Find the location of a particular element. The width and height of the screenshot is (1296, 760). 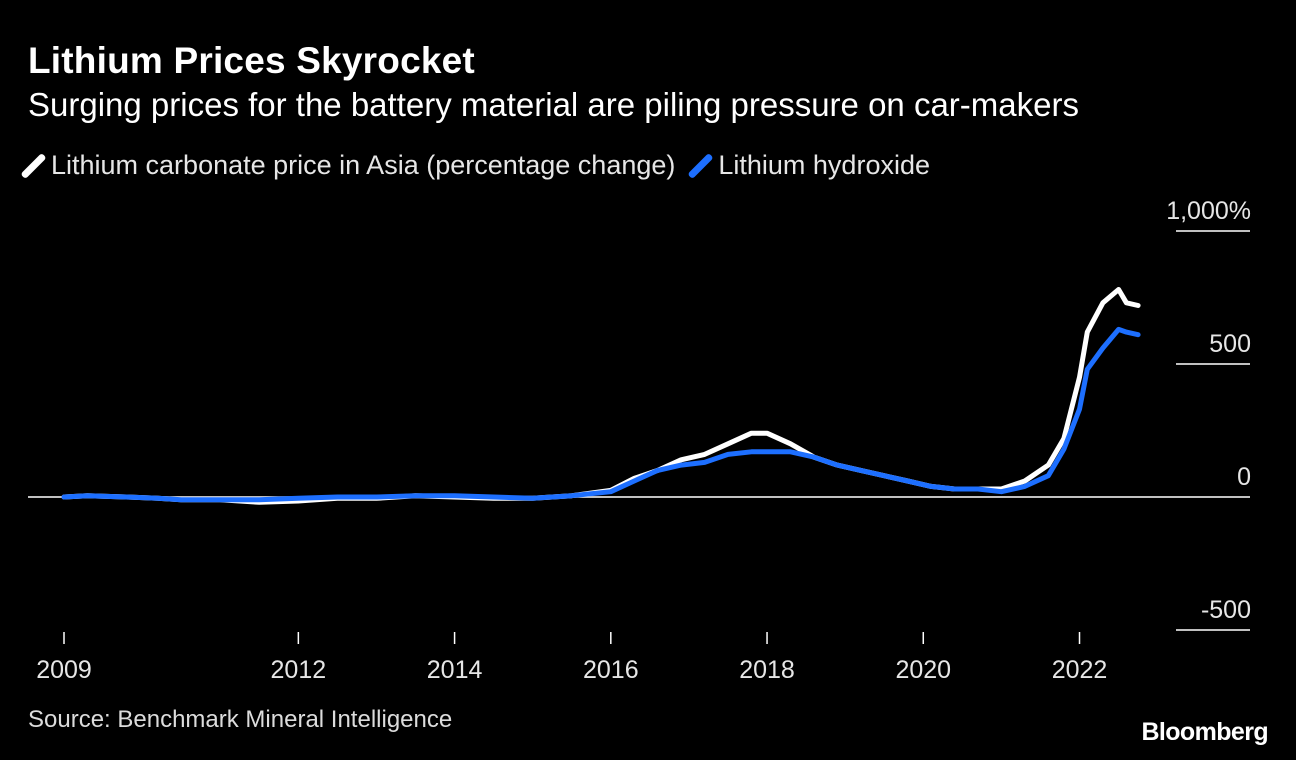

x-tick-label: 2012 is located at coordinates (299, 670).